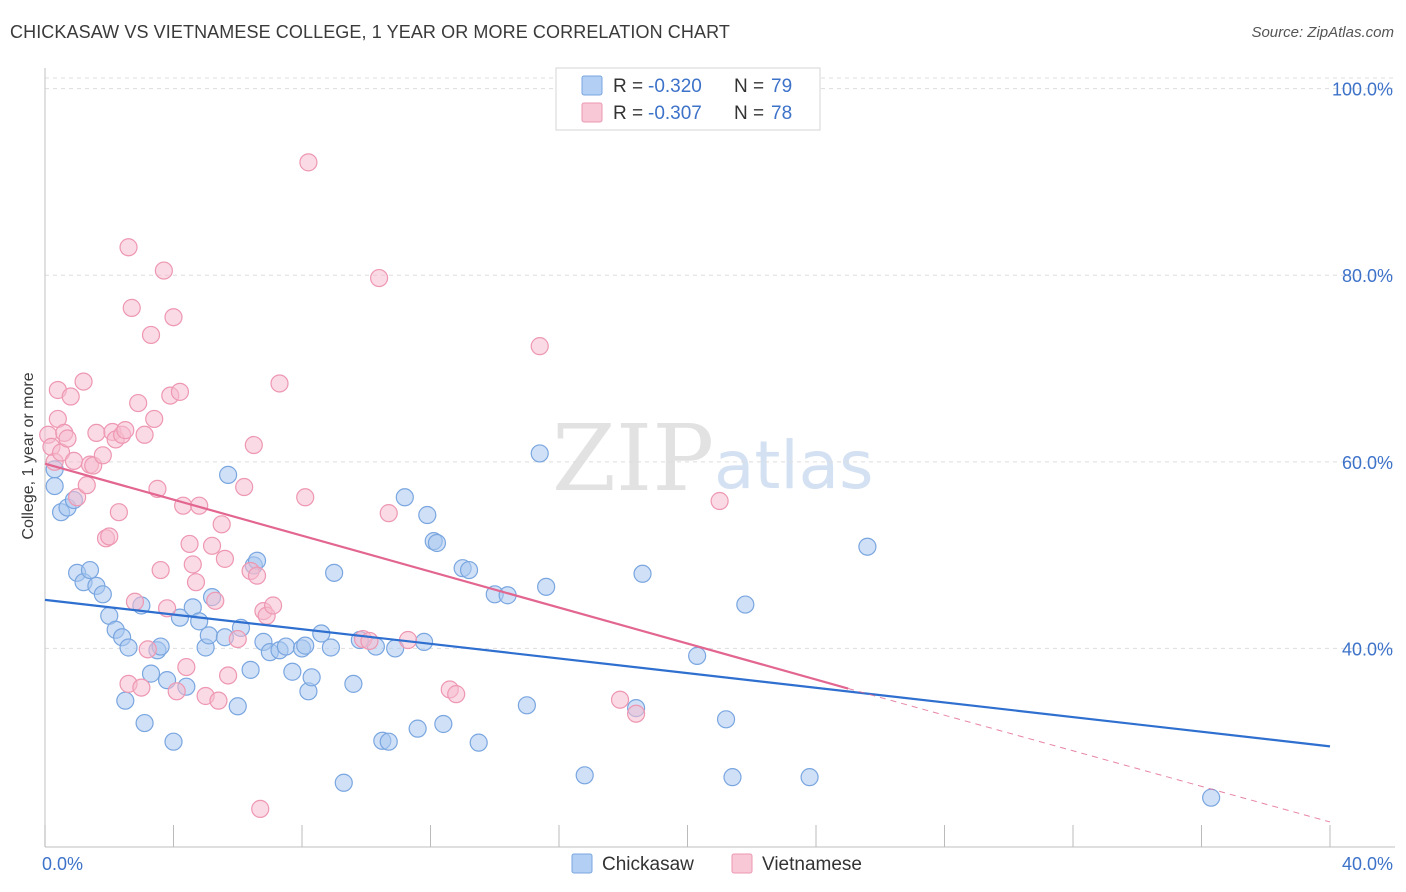 The height and width of the screenshot is (892, 1406). What do you see at coordinates (742, 863) in the screenshot?
I see `bottom-legend-swatch-vietnamese` at bounding box center [742, 863].